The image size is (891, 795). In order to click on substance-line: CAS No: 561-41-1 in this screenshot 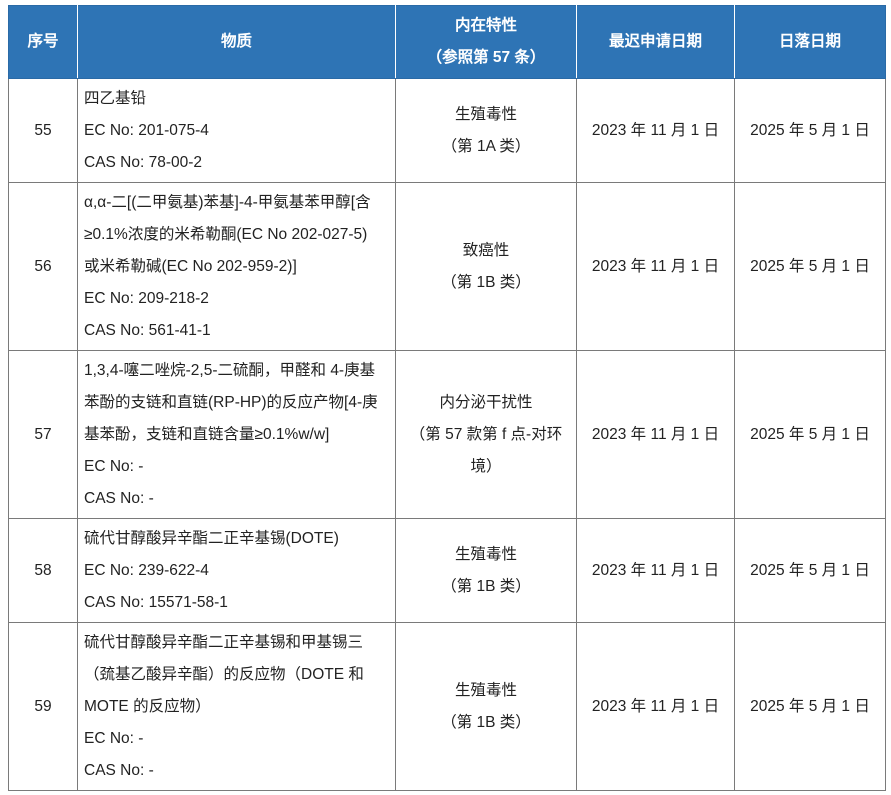, I will do `click(147, 330)`.